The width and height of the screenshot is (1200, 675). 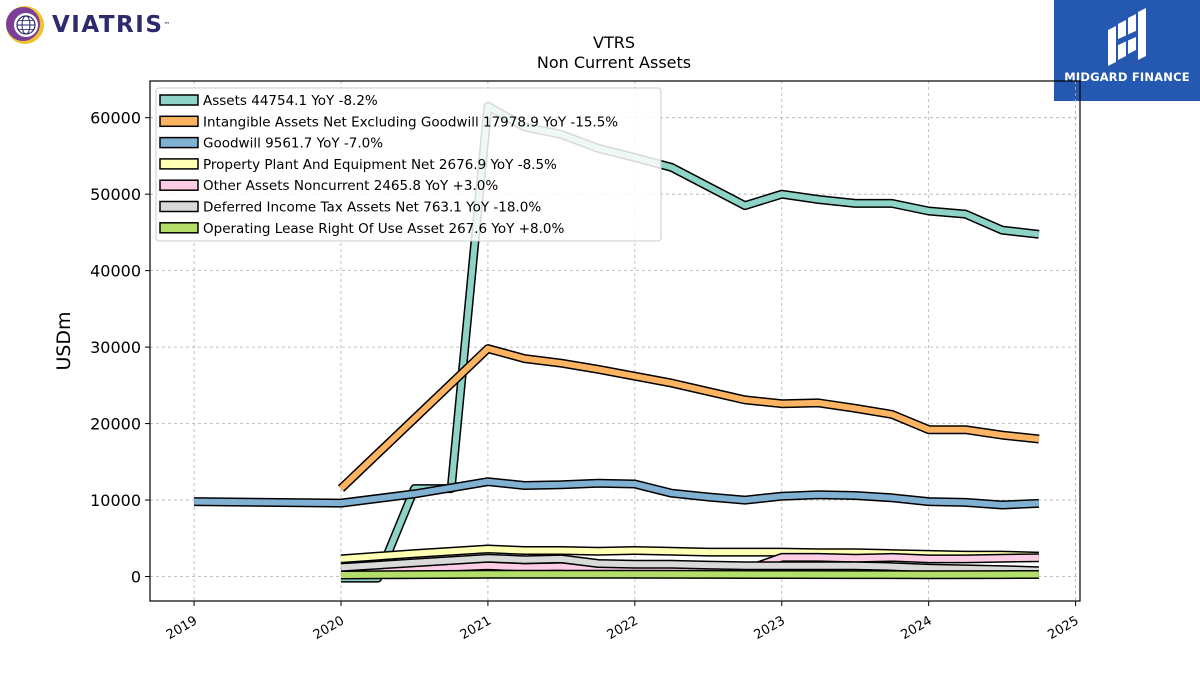 What do you see at coordinates (623, 628) in the screenshot?
I see `x-tick-label: 2022` at bounding box center [623, 628].